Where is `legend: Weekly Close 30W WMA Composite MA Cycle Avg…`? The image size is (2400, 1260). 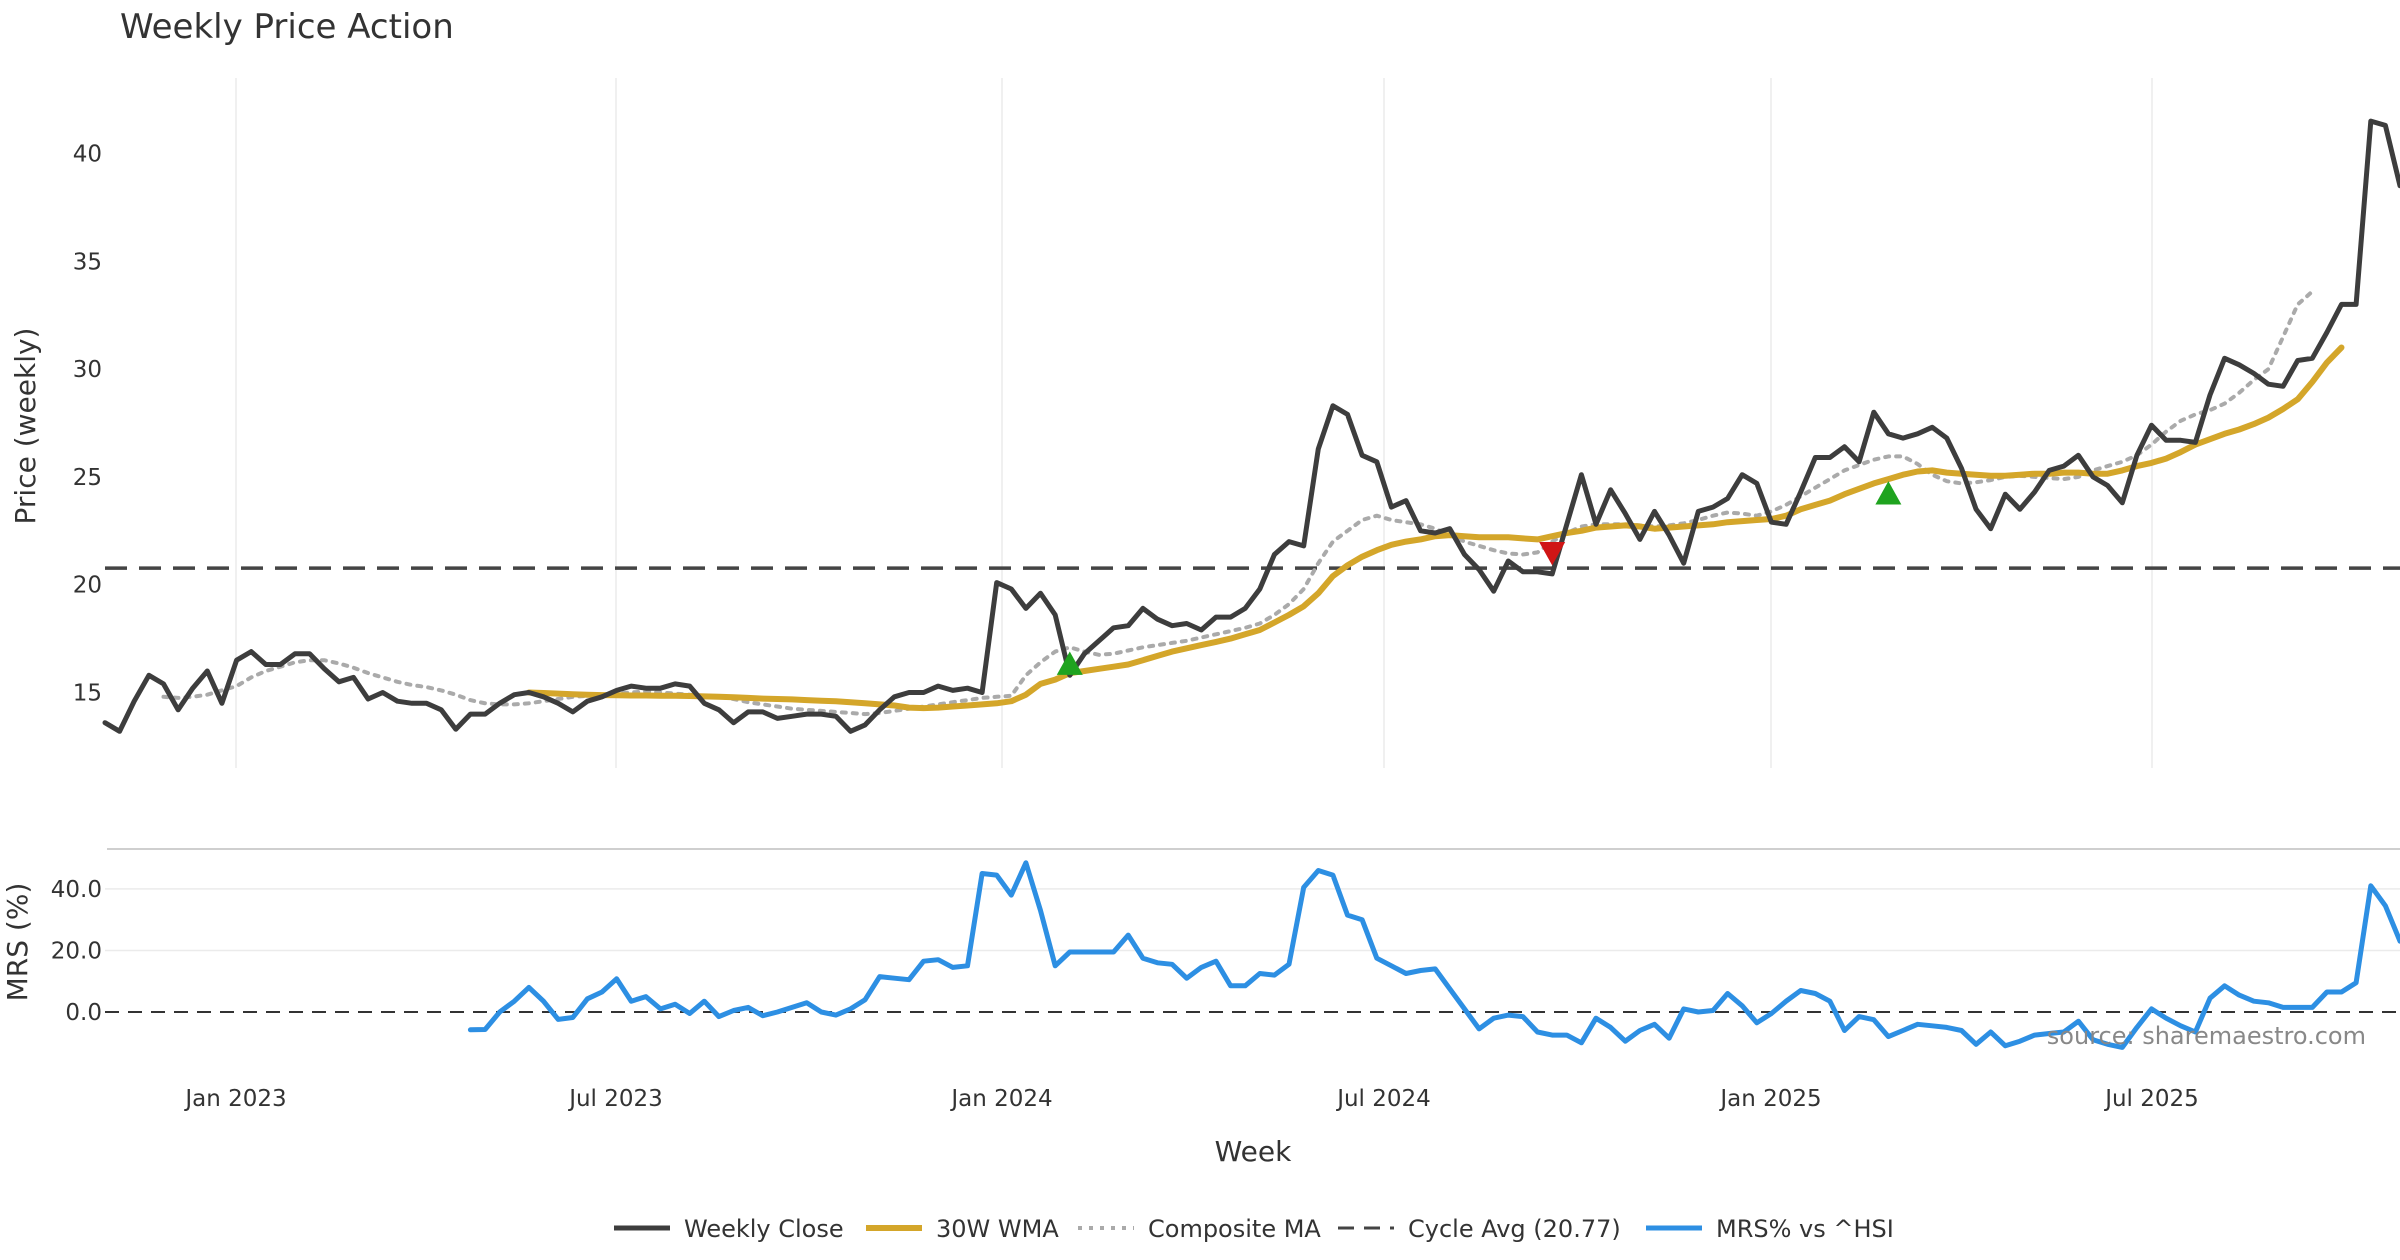 legend: Weekly Close 30W WMA Composite MA Cycle Avg… is located at coordinates (1254, 1229).